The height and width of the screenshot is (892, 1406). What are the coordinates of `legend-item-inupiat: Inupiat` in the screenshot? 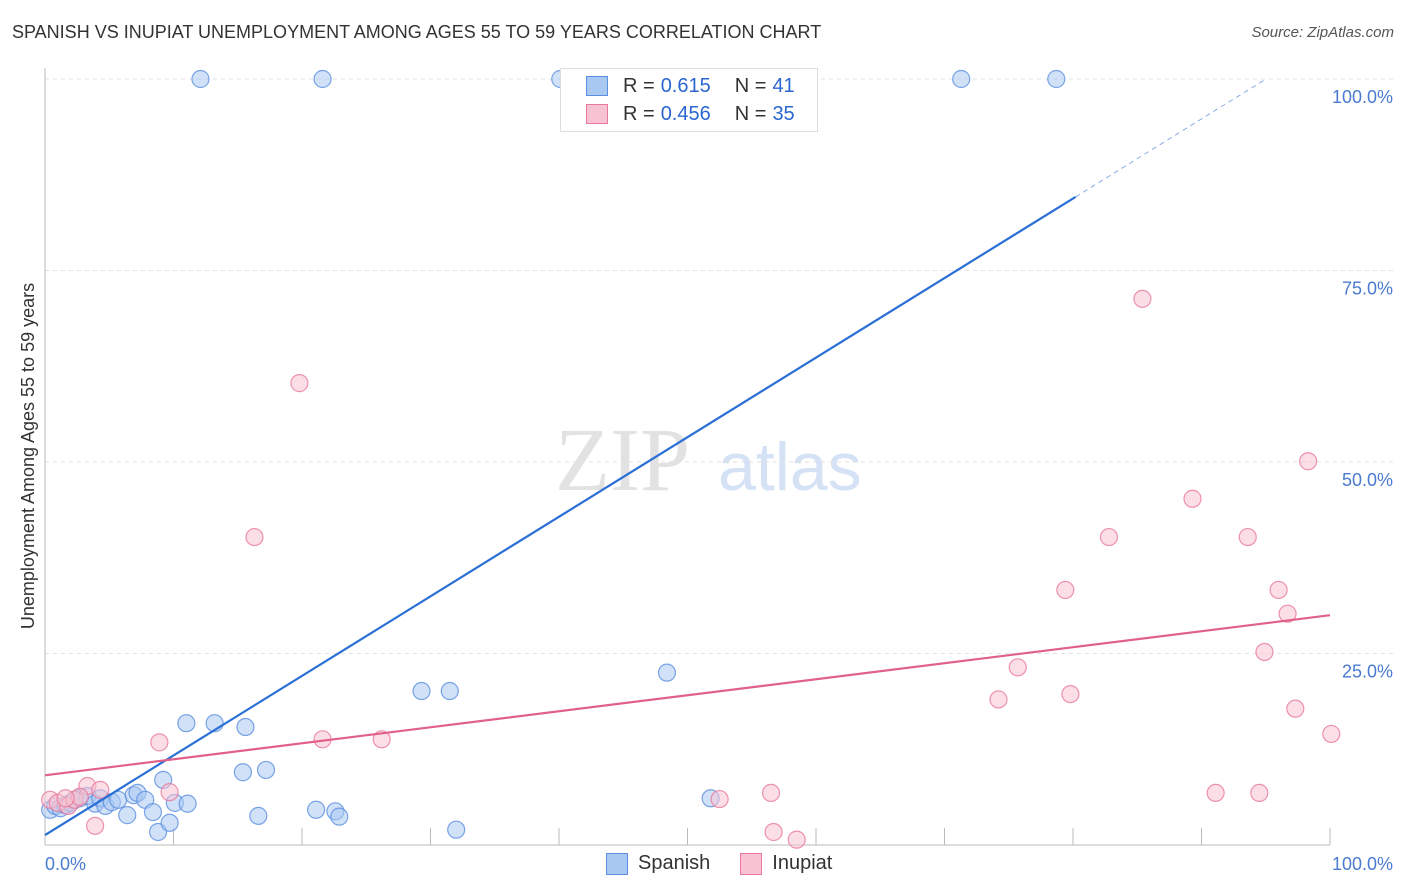 It's located at (786, 863).